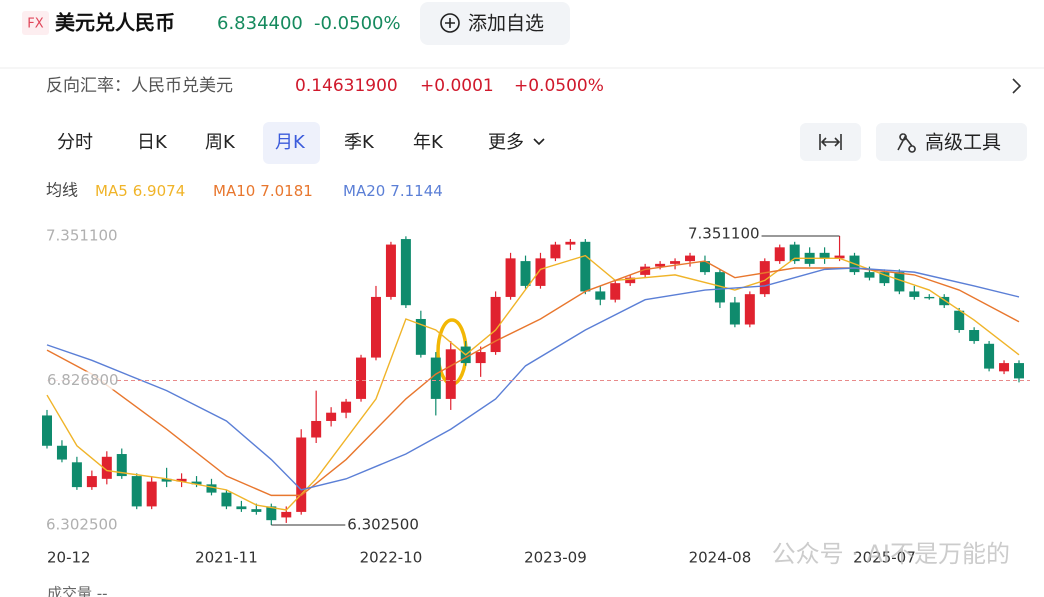 This screenshot has height=597, width=1044. I want to click on badge: FX, so click(35, 24).